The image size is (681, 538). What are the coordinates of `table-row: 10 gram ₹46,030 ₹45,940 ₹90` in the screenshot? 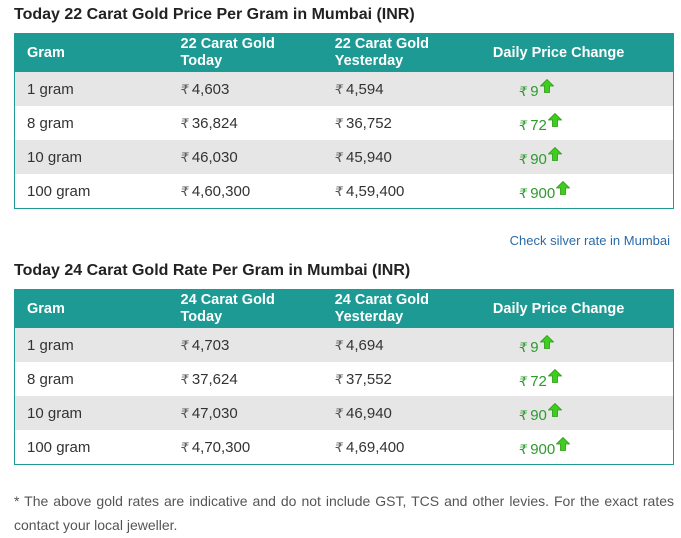 It's located at (344, 157).